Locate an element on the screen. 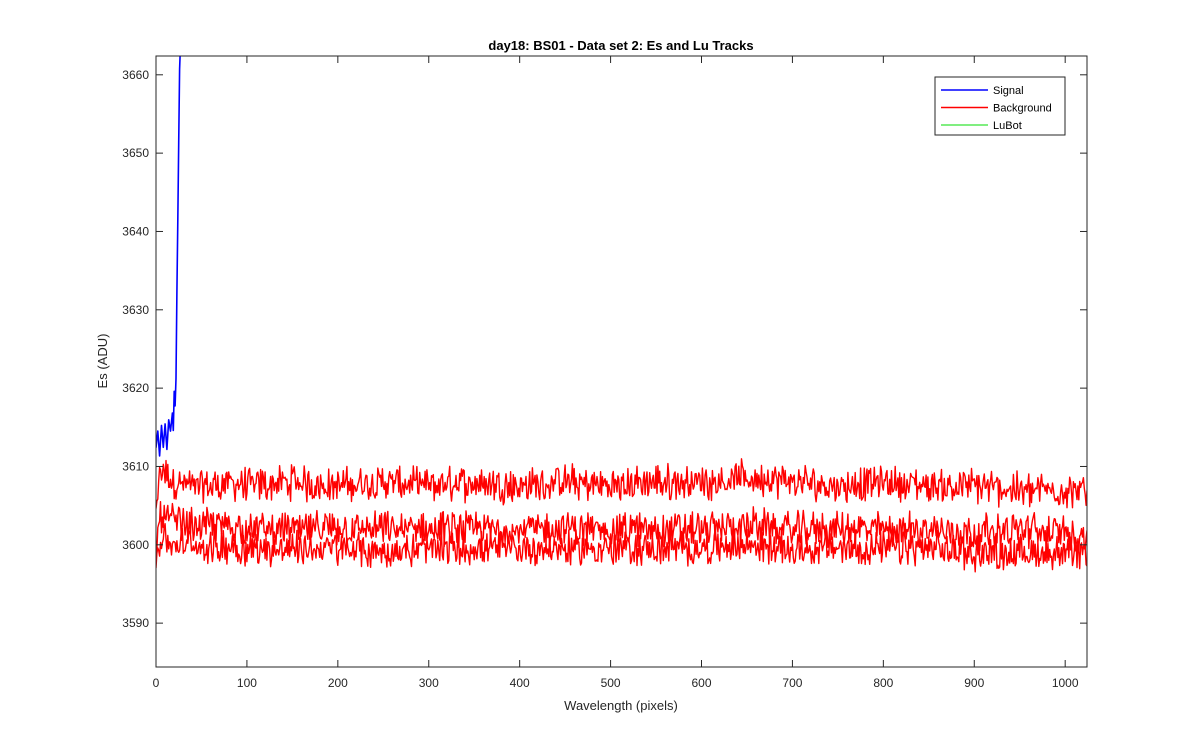 This screenshot has height=755, width=1200. y-tick-label: 3600 is located at coordinates (135, 545).